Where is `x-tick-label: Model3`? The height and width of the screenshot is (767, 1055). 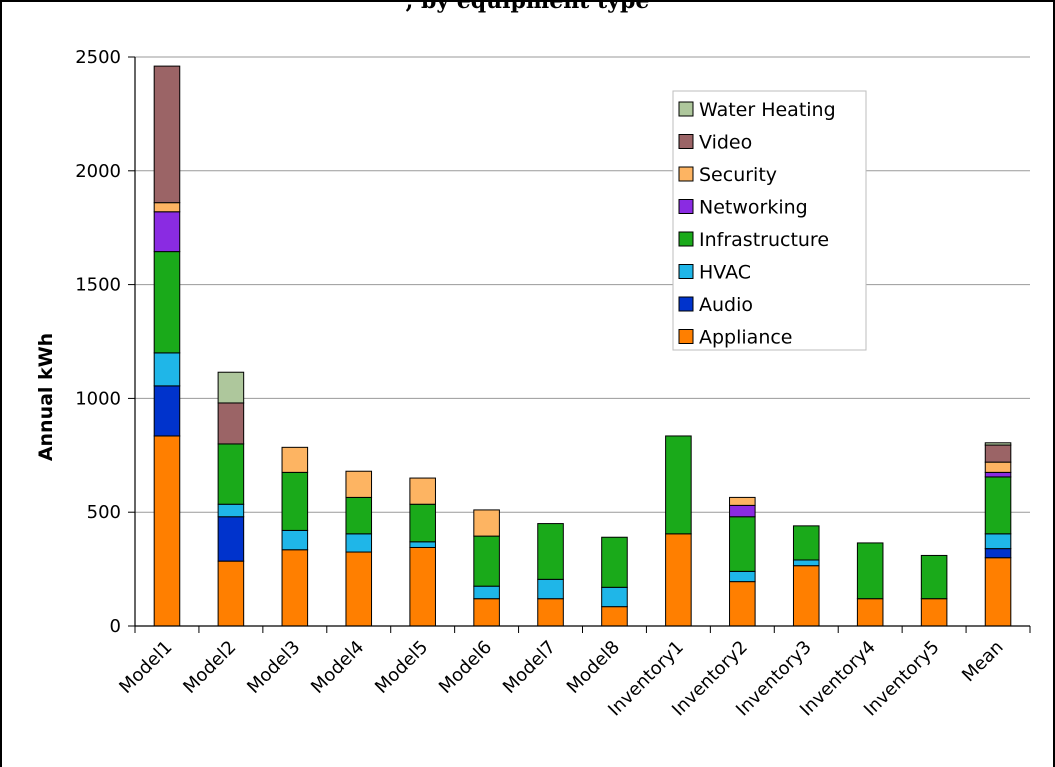 x-tick-label: Model3 is located at coordinates (273, 667).